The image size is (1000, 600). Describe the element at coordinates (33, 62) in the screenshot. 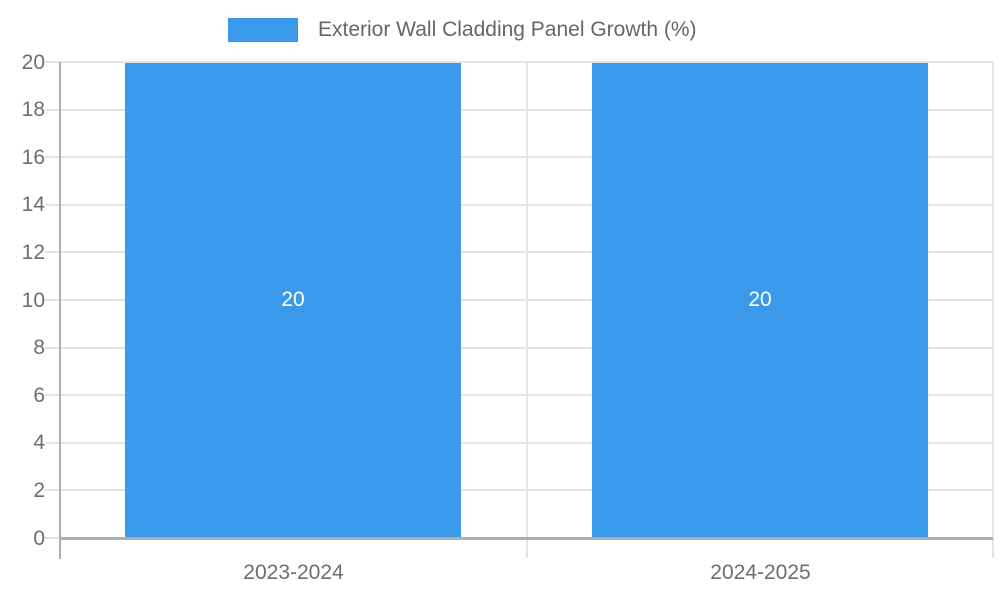

I see `y-tick-label: 20` at that location.